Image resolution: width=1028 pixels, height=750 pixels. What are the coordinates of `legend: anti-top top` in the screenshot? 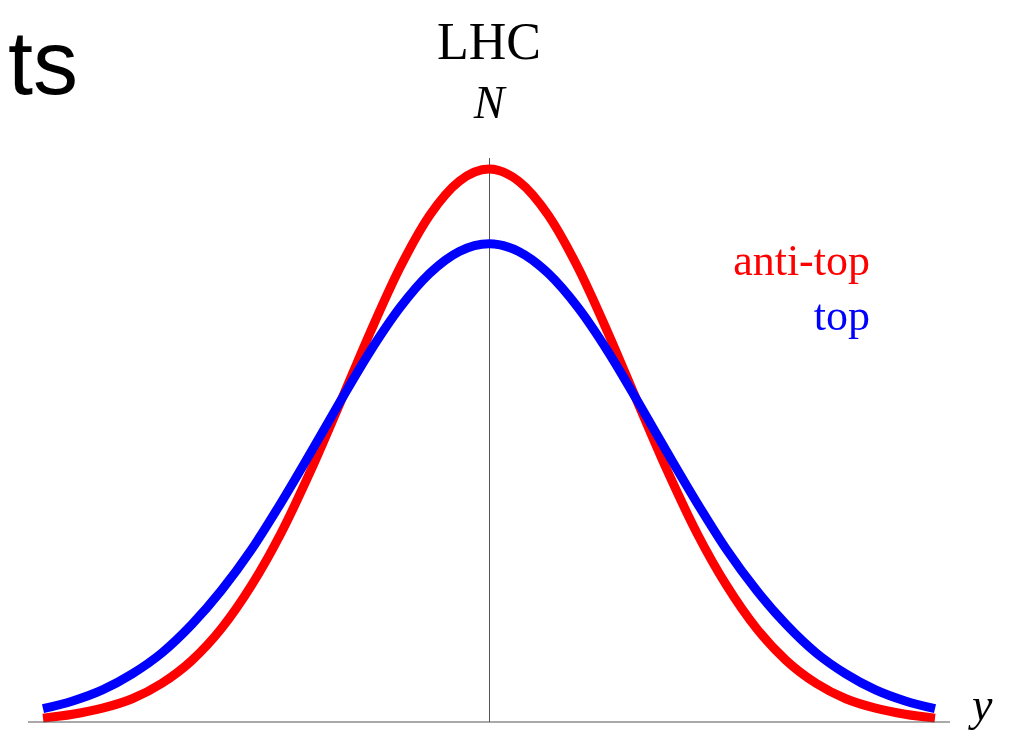 It's located at (801, 288).